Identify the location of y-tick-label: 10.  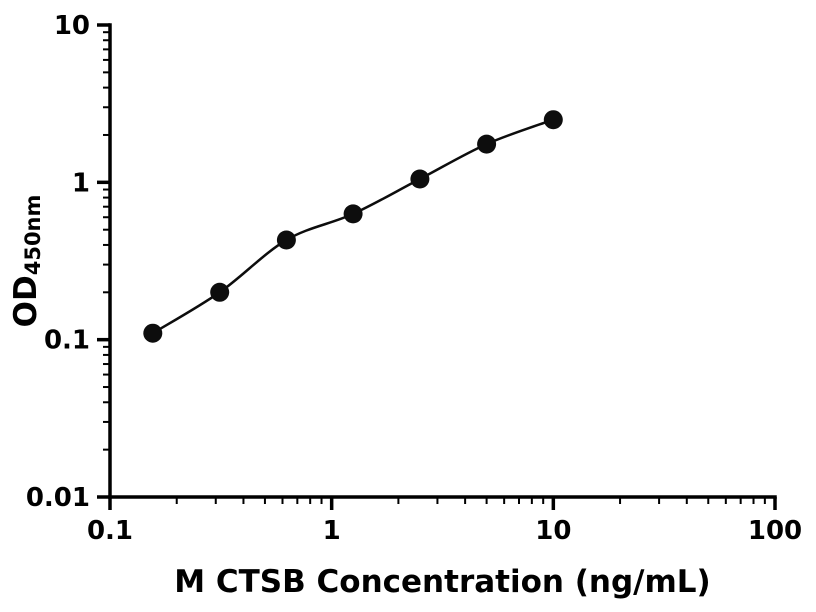
(72, 26).